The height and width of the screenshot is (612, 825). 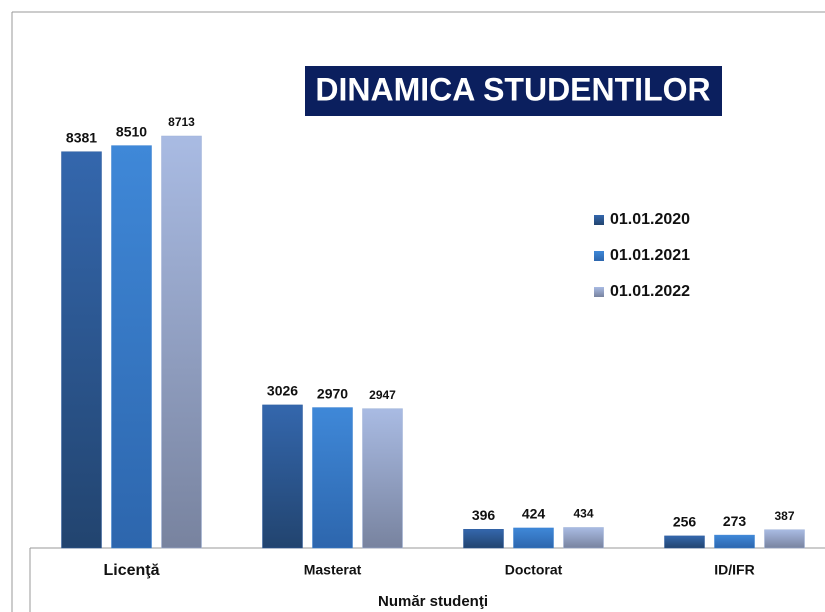 What do you see at coordinates (131, 131) in the screenshot?
I see `data-label: 8510` at bounding box center [131, 131].